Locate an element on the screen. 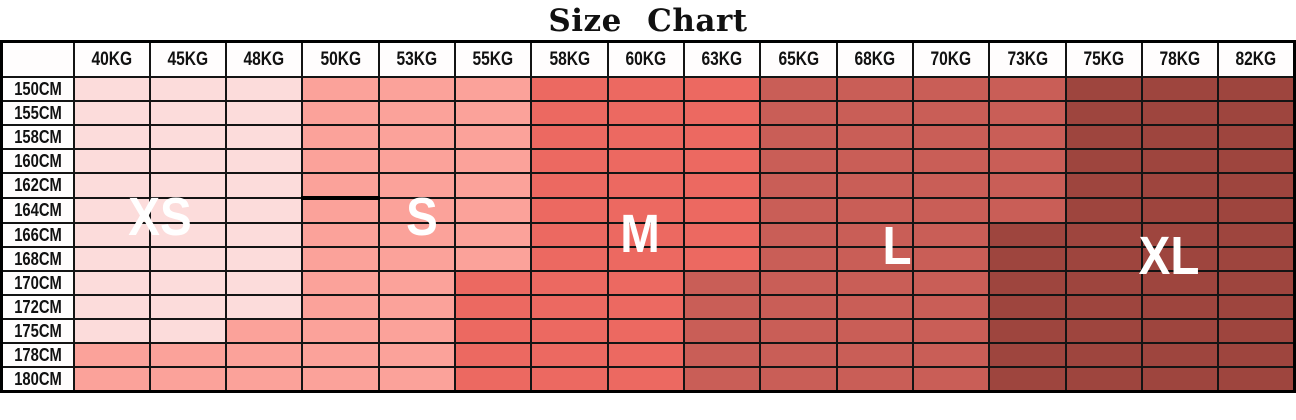  size-cell-180cm-78kg is located at coordinates (1180, 379).